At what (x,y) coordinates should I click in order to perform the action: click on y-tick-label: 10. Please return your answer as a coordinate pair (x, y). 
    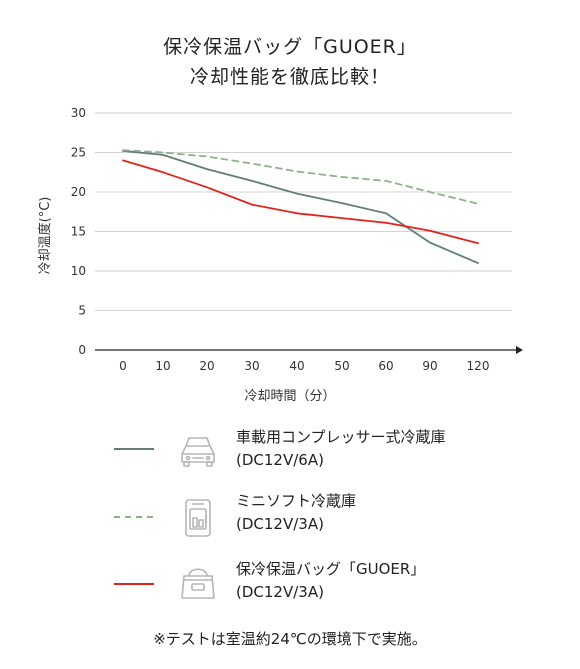
    Looking at the image, I should click on (78, 271).